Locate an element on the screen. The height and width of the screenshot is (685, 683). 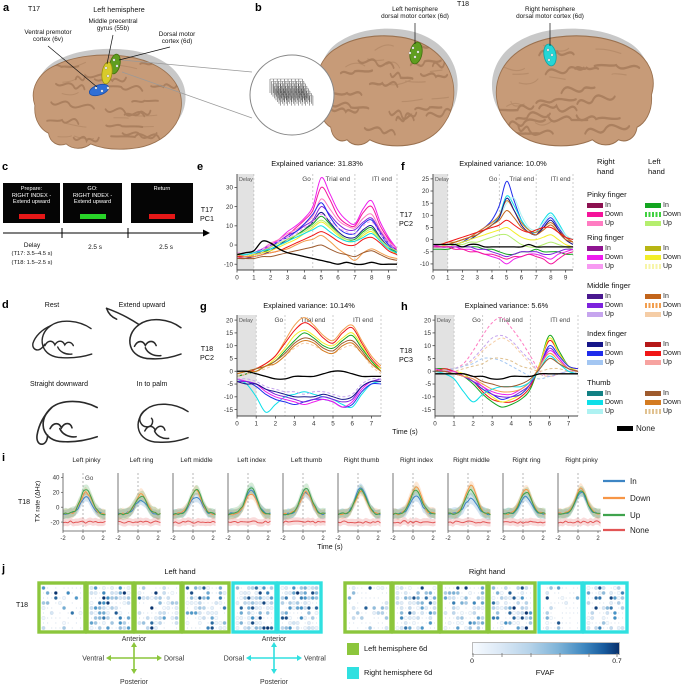
x-tick: -2 is located at coordinates (558, 539).